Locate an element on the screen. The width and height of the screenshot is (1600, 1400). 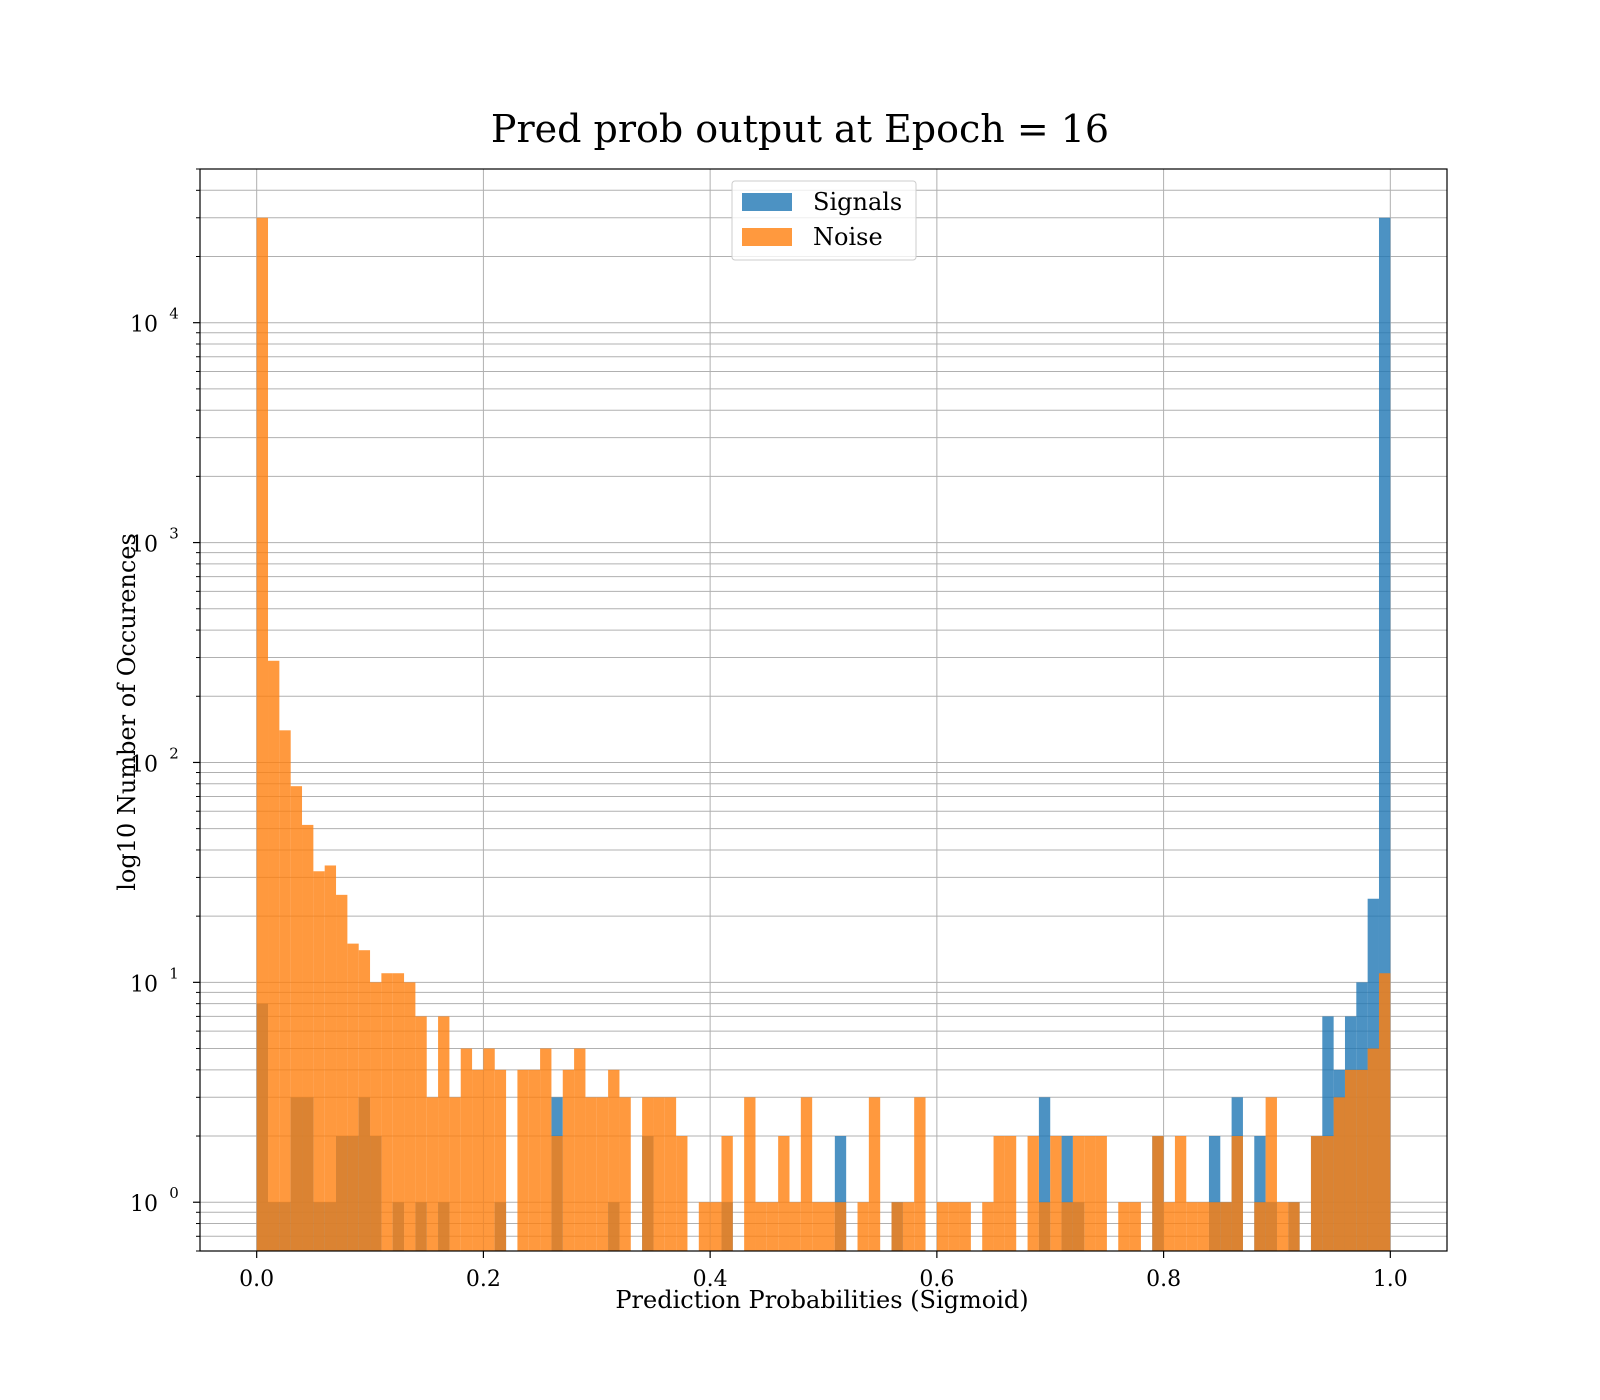
x-tick-label: 0.8 is located at coordinates (1163, 1279).